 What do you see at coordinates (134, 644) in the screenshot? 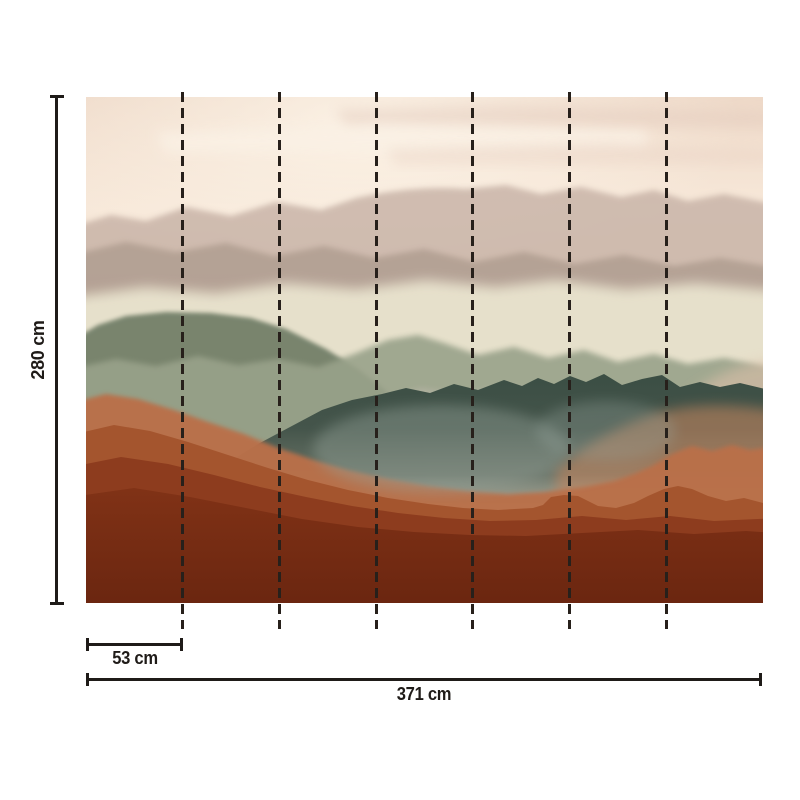
I see `panel-width-dimension-line` at bounding box center [134, 644].